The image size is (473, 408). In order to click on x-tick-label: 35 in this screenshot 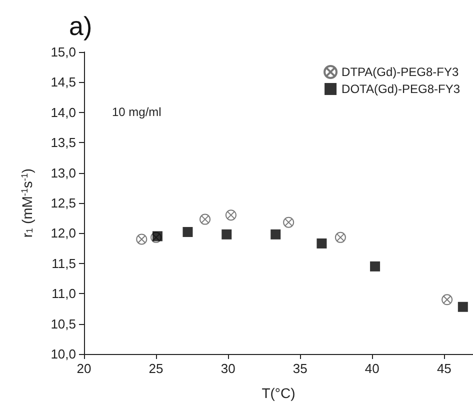, I will do `click(300, 368)`.